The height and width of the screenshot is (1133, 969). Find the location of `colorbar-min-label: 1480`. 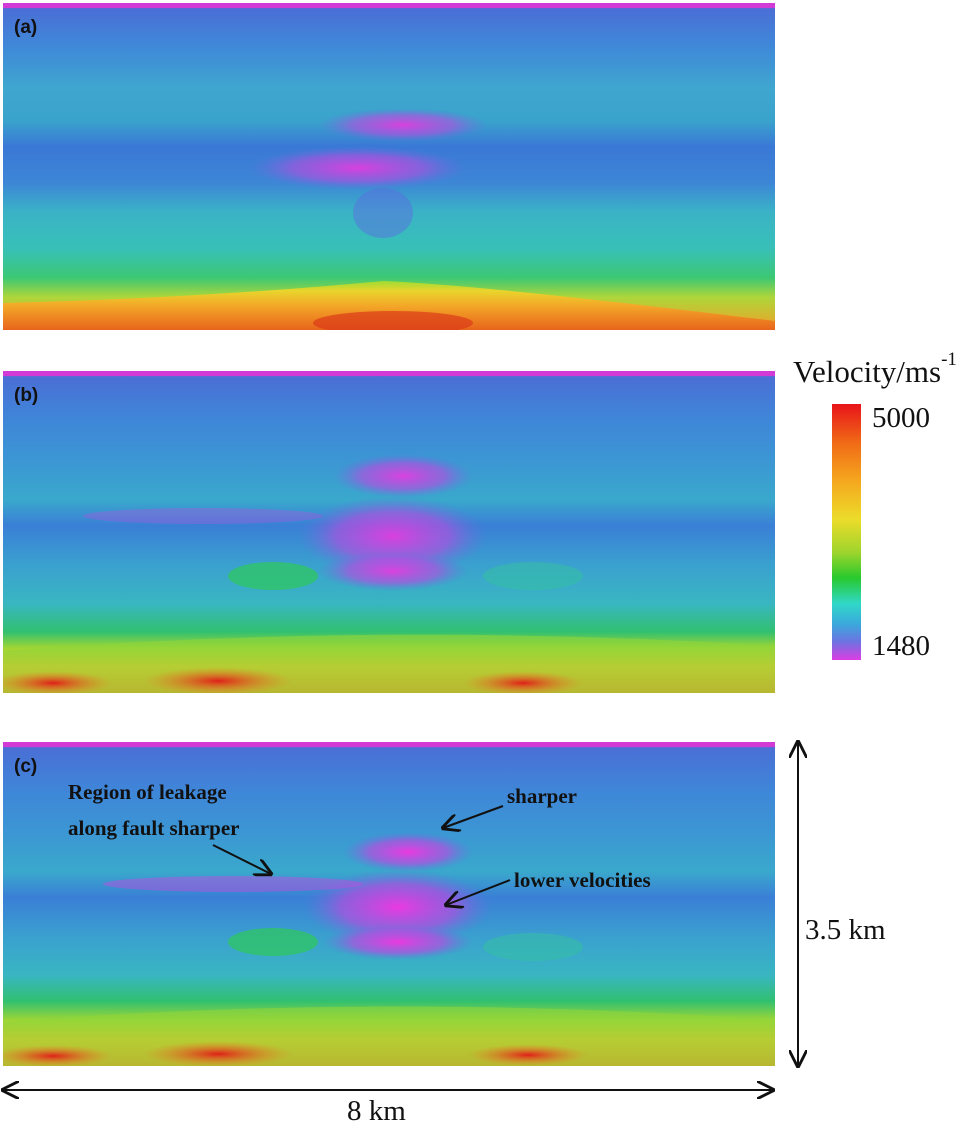

colorbar-min-label: 1480 is located at coordinates (901, 646).